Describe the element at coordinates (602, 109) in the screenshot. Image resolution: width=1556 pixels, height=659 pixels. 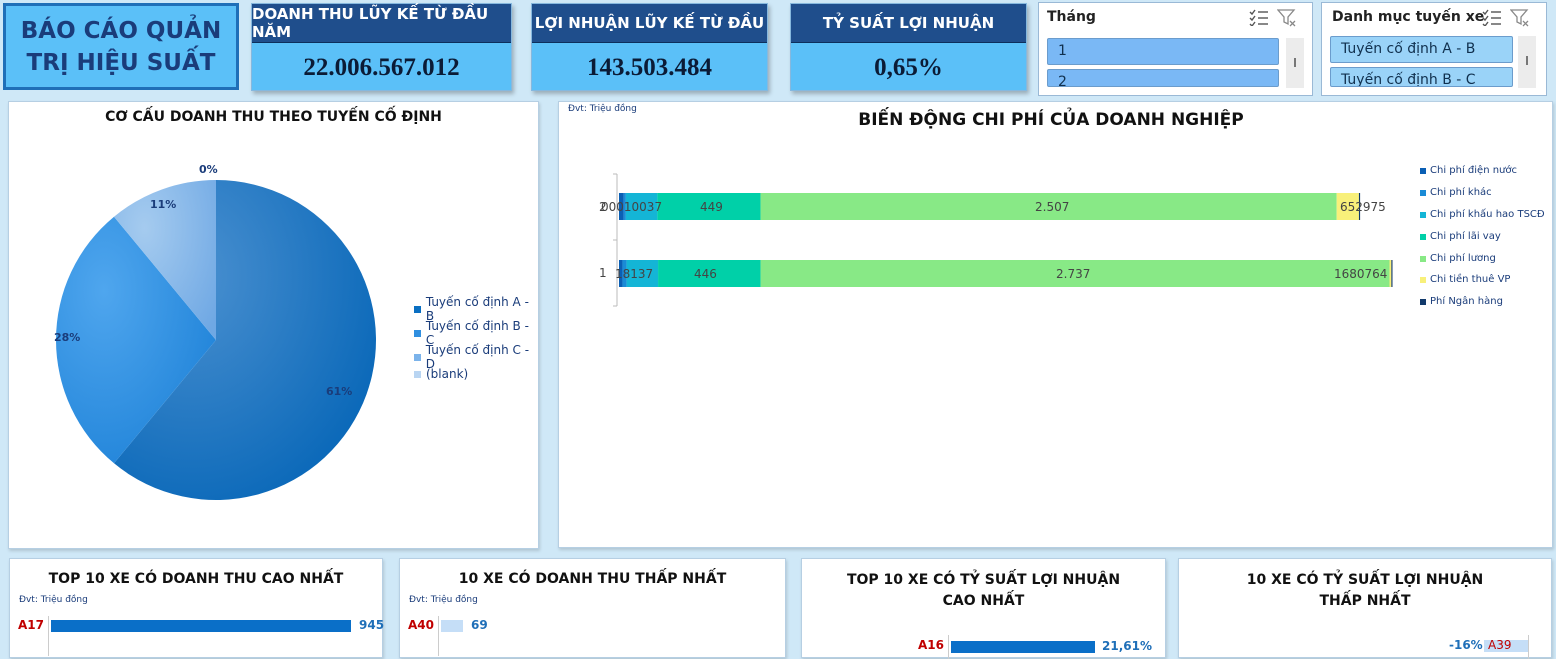
I see `cost-unit-label: Đvt: Triệu đồng` at that location.